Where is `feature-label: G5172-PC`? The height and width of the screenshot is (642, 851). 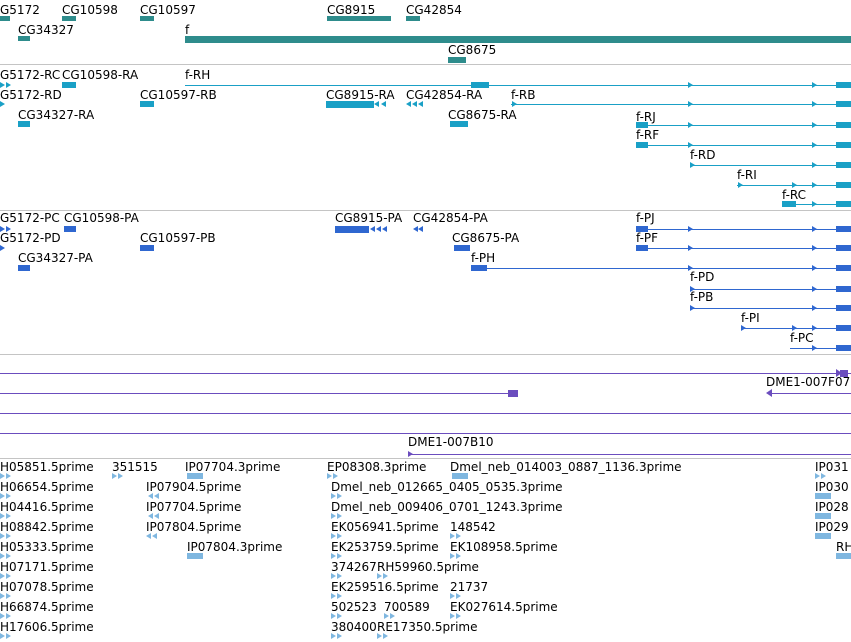
feature-label: G5172-PC is located at coordinates (30, 218).